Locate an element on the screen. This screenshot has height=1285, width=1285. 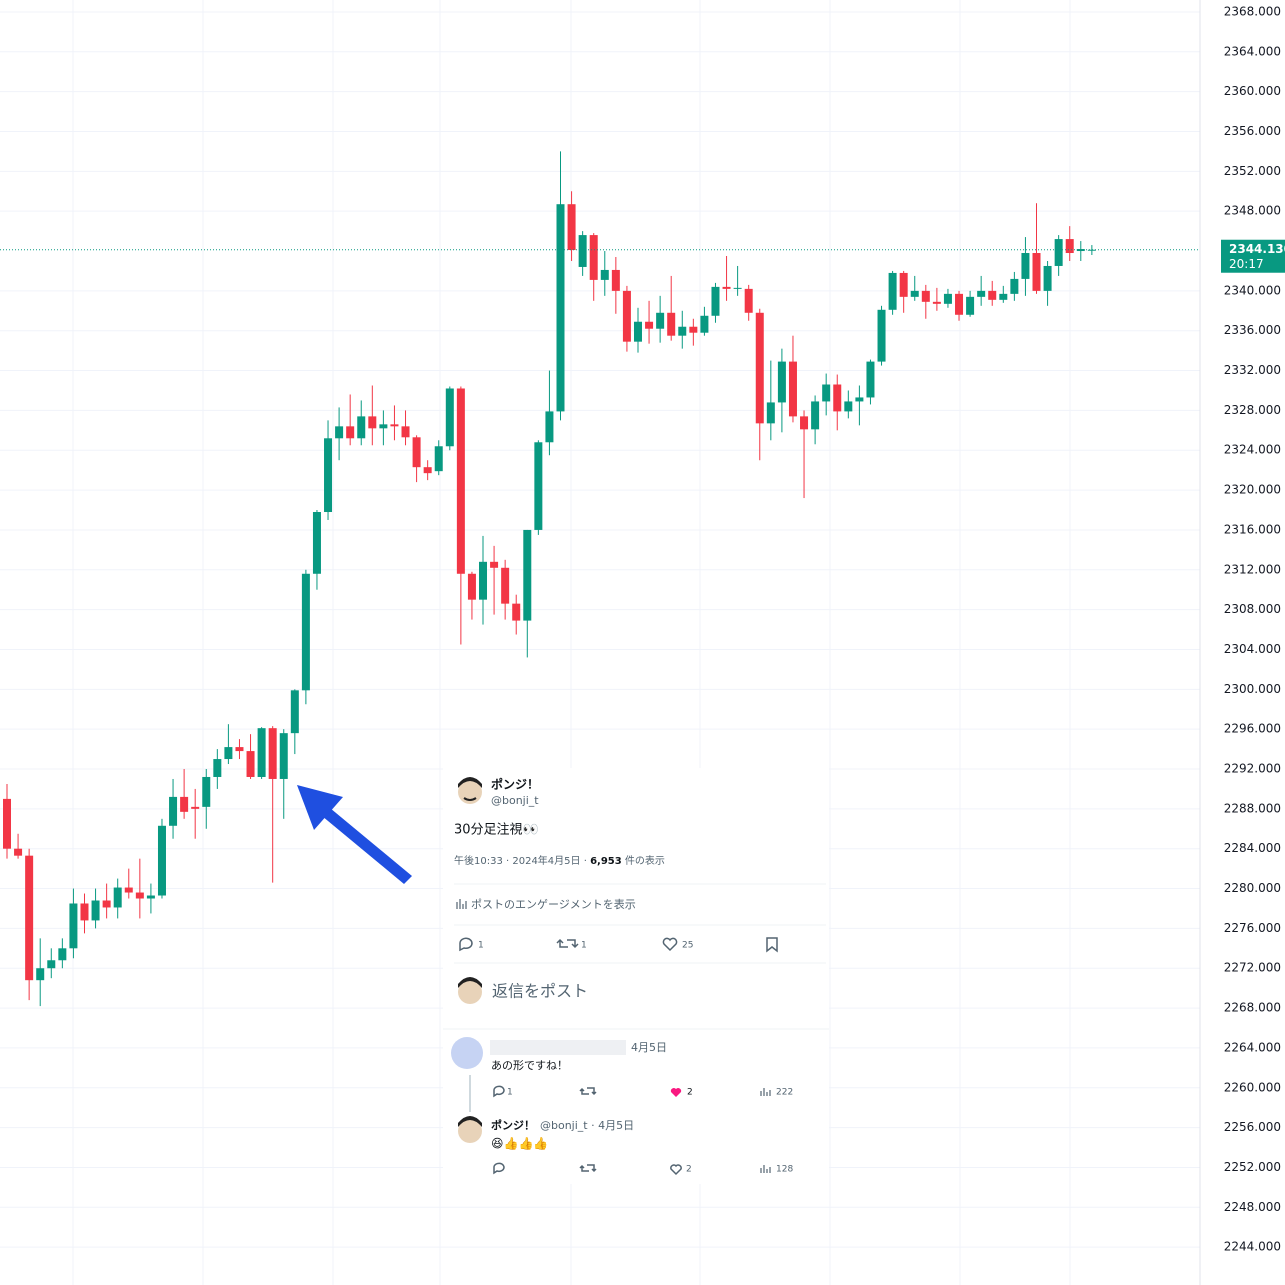
y-tick-label: 2340.000 is located at coordinates (1252, 290).